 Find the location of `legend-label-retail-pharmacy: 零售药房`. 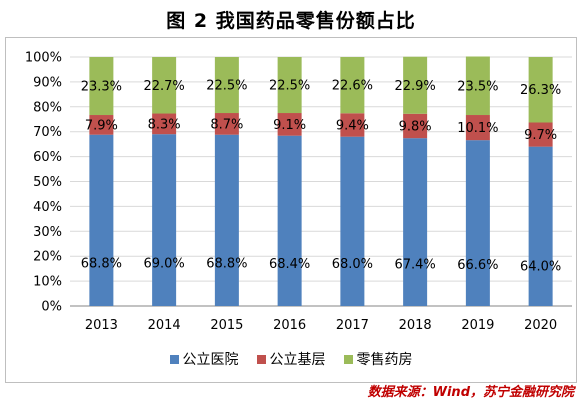

legend-label-retail-pharmacy: 零售药房 is located at coordinates (384, 360).